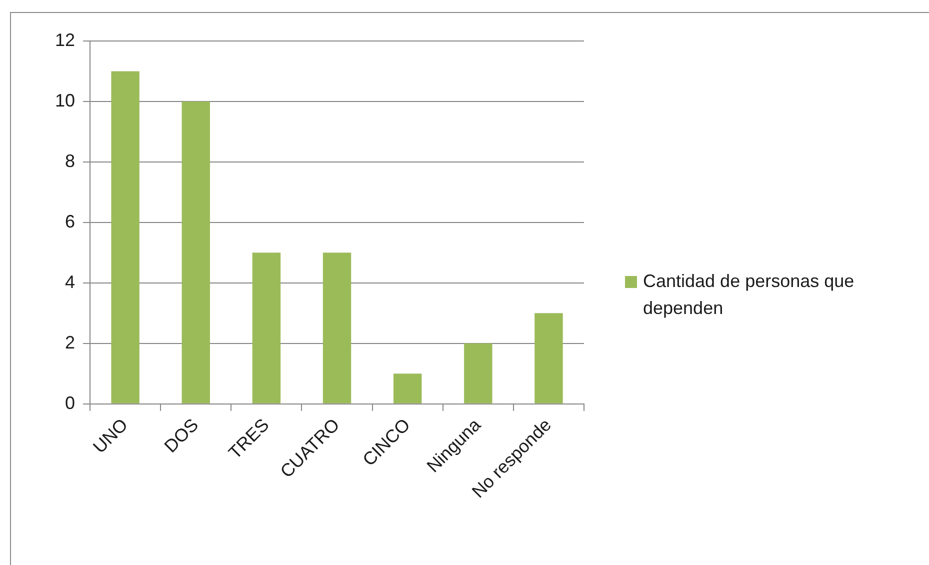 Image resolution: width=929 pixels, height=565 pixels. Describe the element at coordinates (70, 282) in the screenshot. I see `y-tick-label: 4` at that location.